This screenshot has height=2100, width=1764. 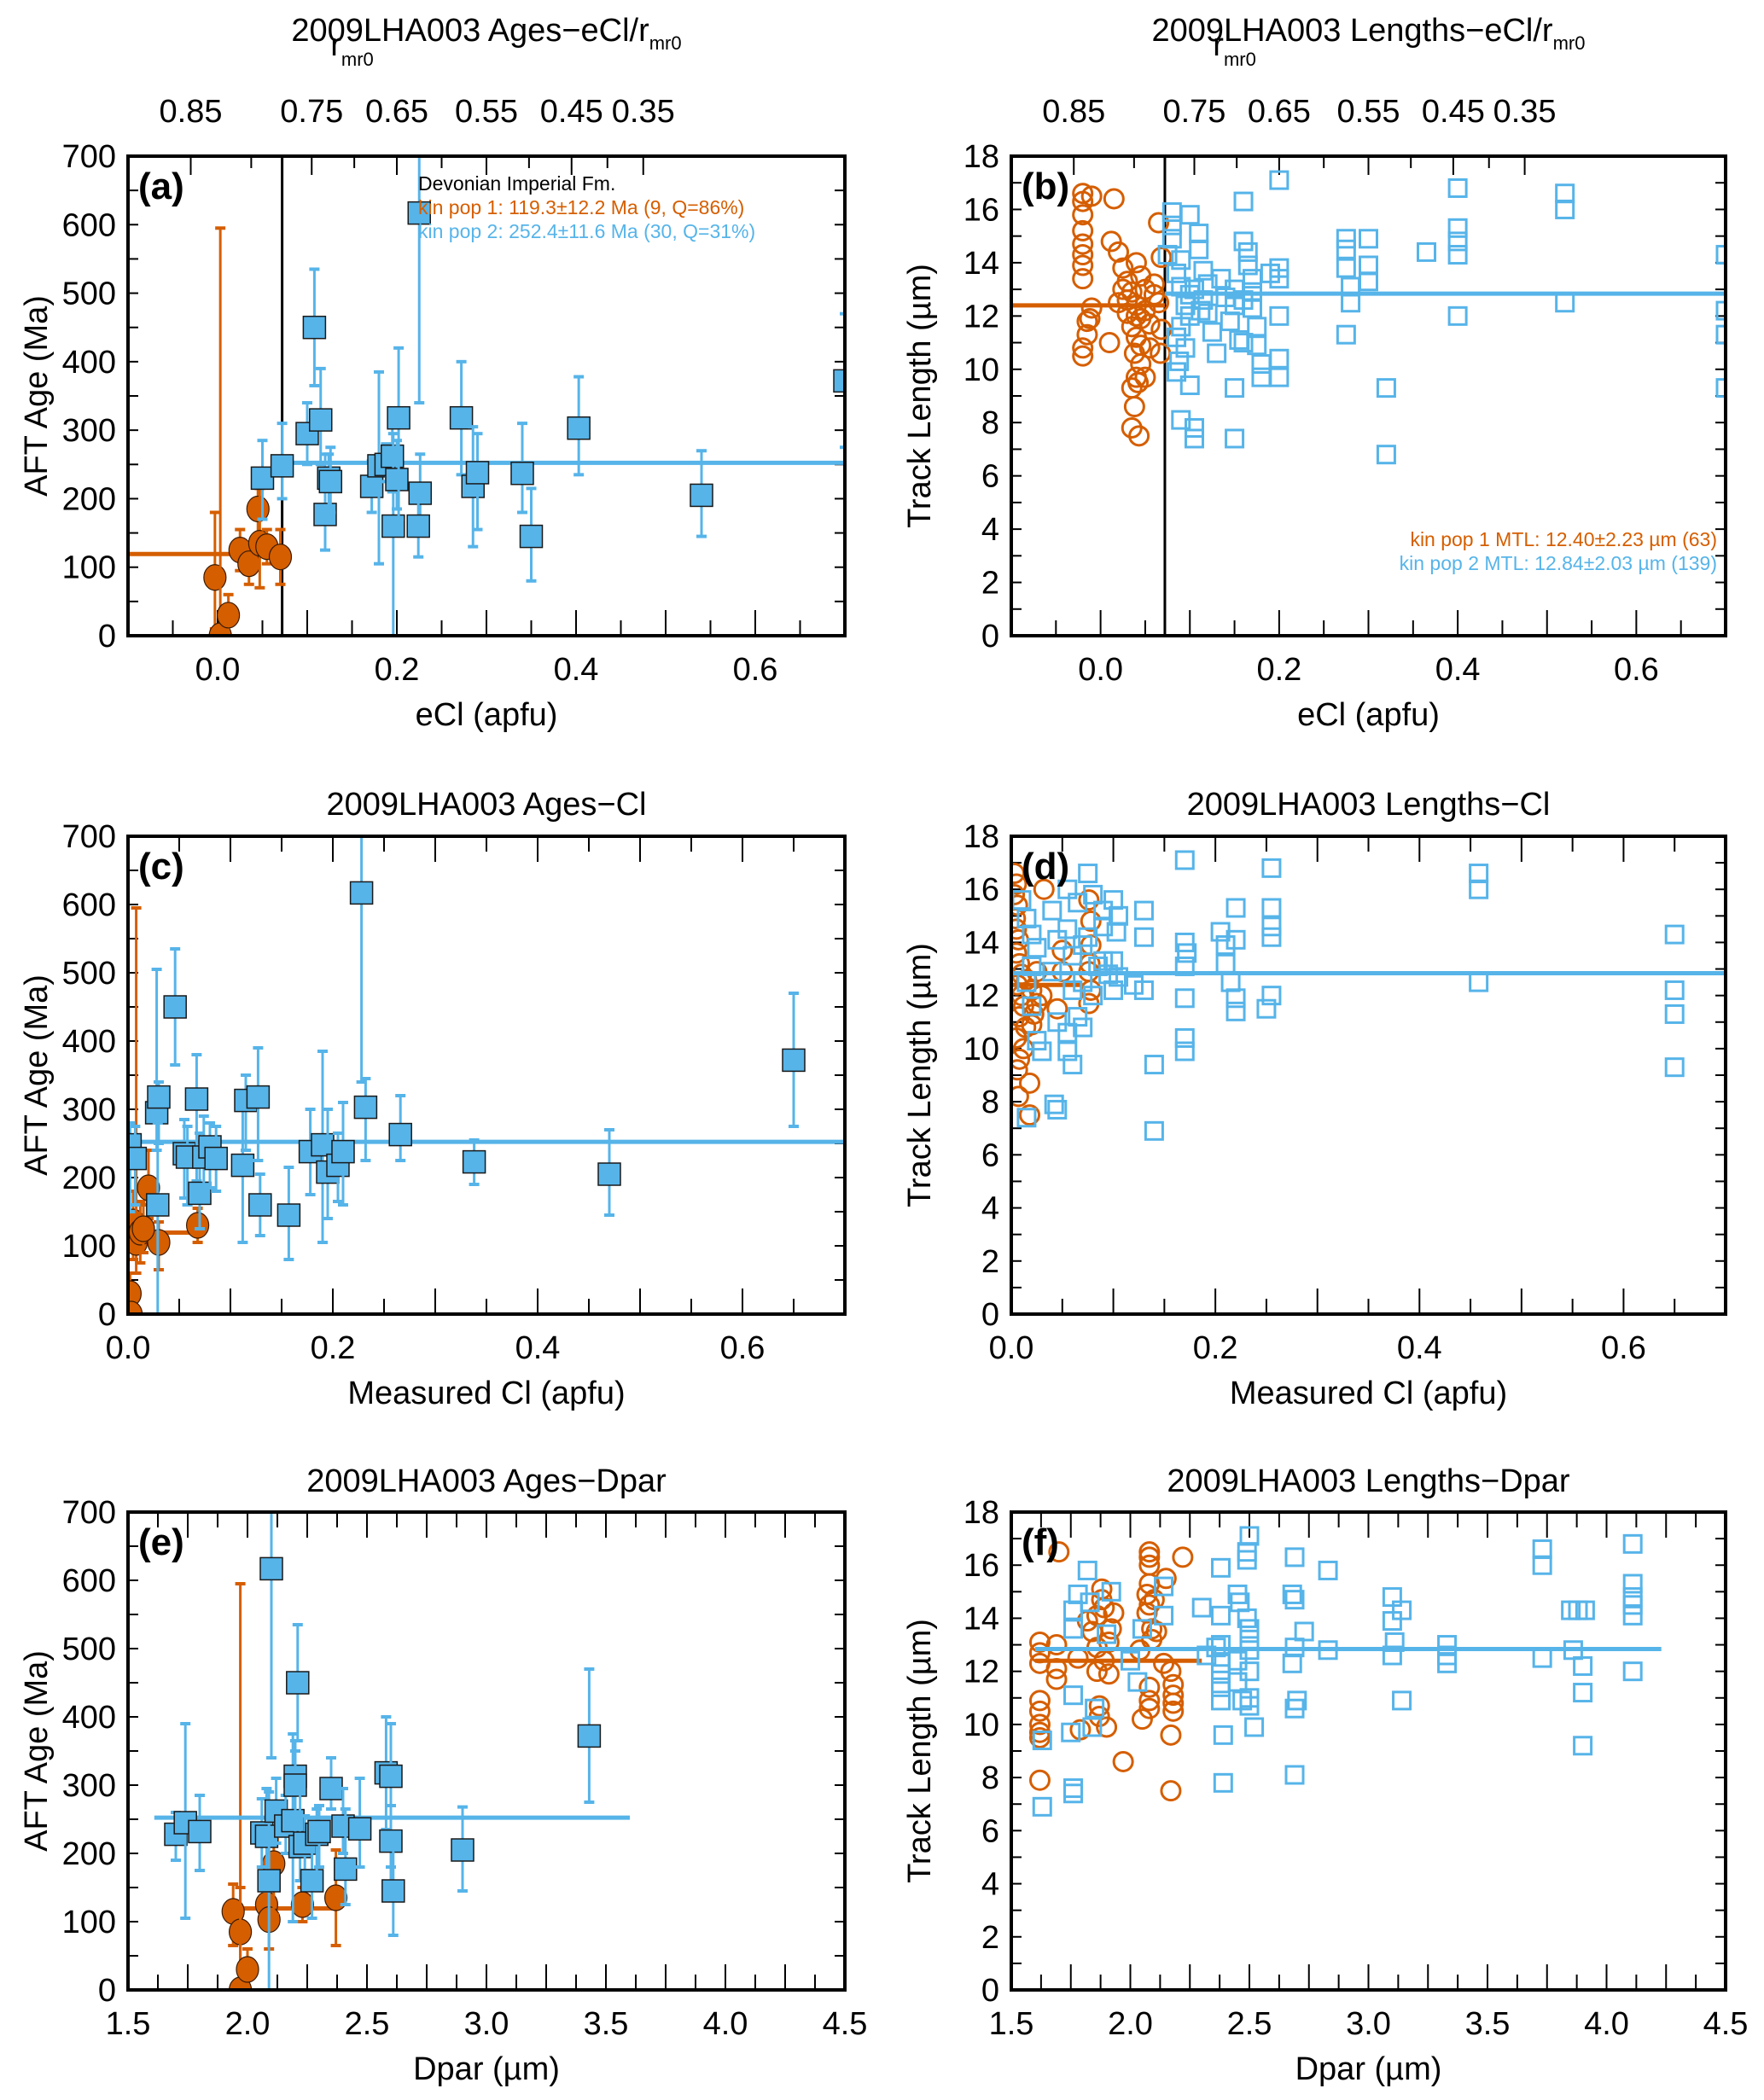 I want to click on panel-label: (f), so click(x=1040, y=1542).